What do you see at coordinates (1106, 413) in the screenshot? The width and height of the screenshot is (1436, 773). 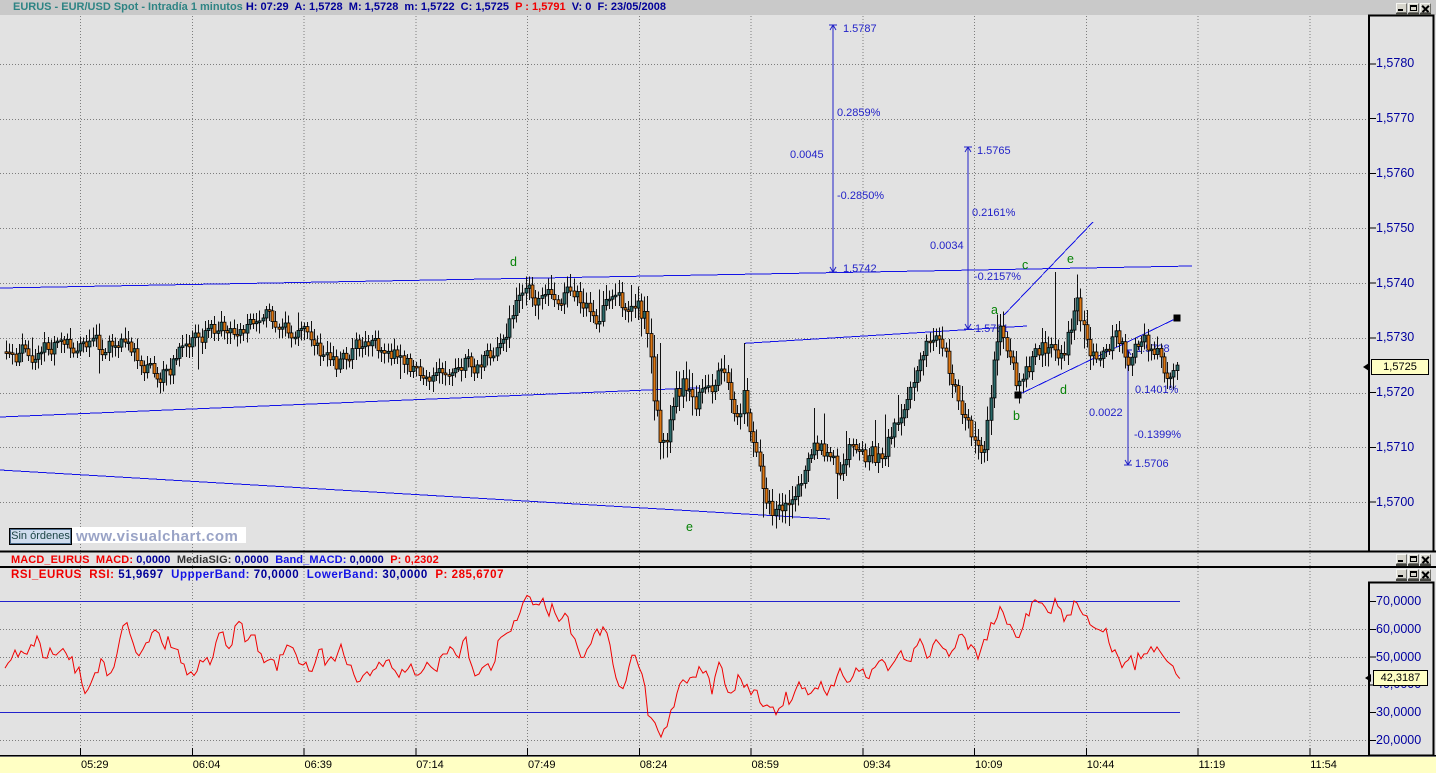 I see `svg-text: 0.0022` at bounding box center [1106, 413].